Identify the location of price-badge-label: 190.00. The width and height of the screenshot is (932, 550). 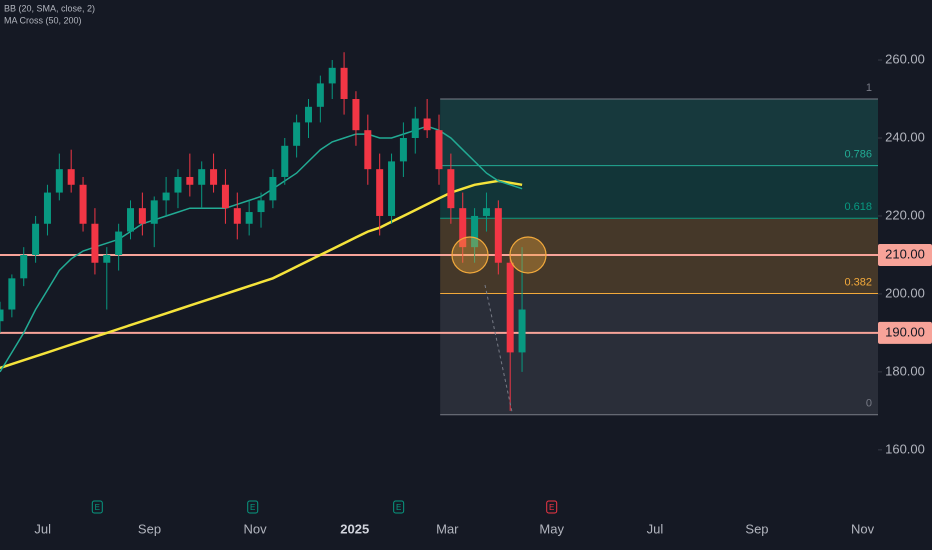
(905, 331).